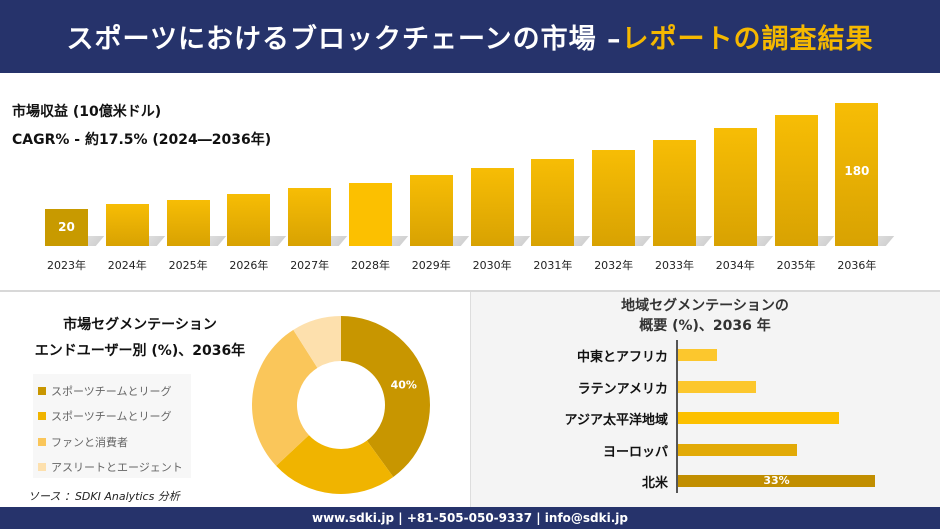  I want to click on region-axis, so click(677, 416).